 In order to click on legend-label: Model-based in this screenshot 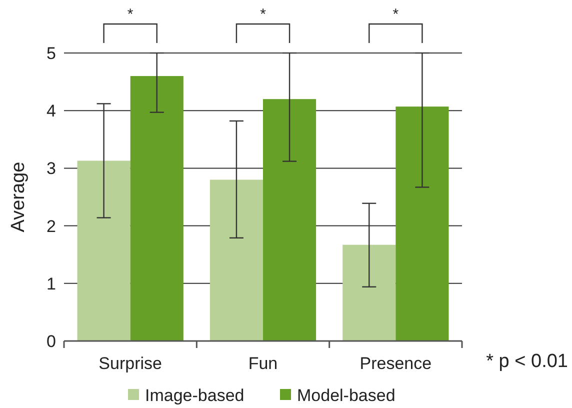, I will do `click(346, 395)`.